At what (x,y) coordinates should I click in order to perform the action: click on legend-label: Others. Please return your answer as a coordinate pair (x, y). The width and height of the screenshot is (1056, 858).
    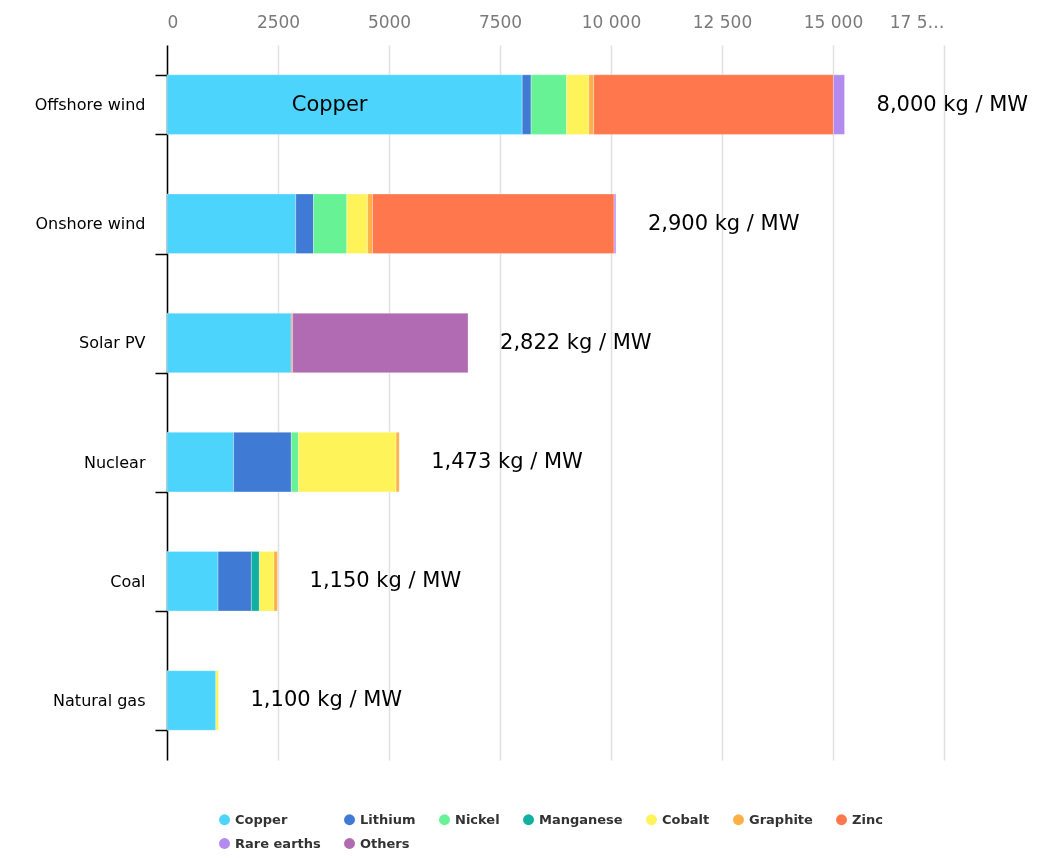
    Looking at the image, I should click on (385, 843).